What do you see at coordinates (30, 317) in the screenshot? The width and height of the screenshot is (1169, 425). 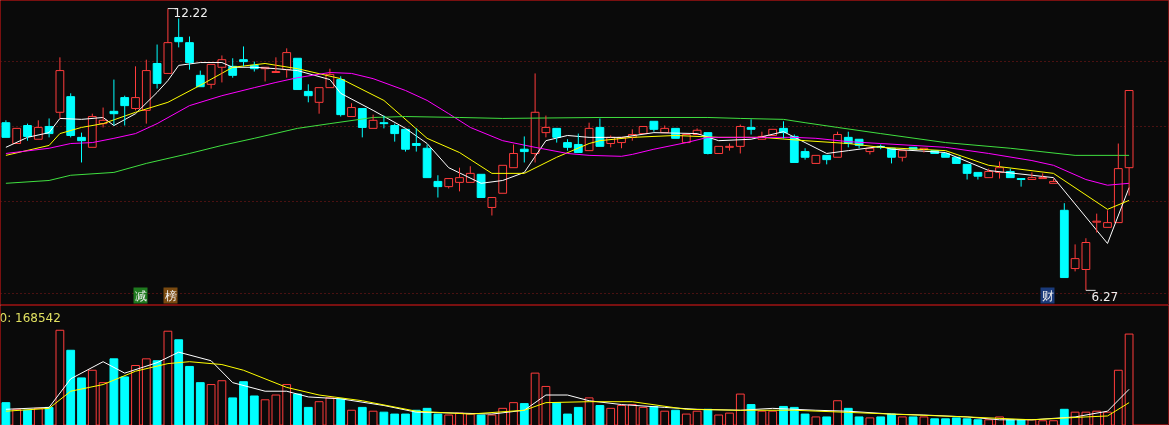 I see `text: 0: 168542` at bounding box center [30, 317].